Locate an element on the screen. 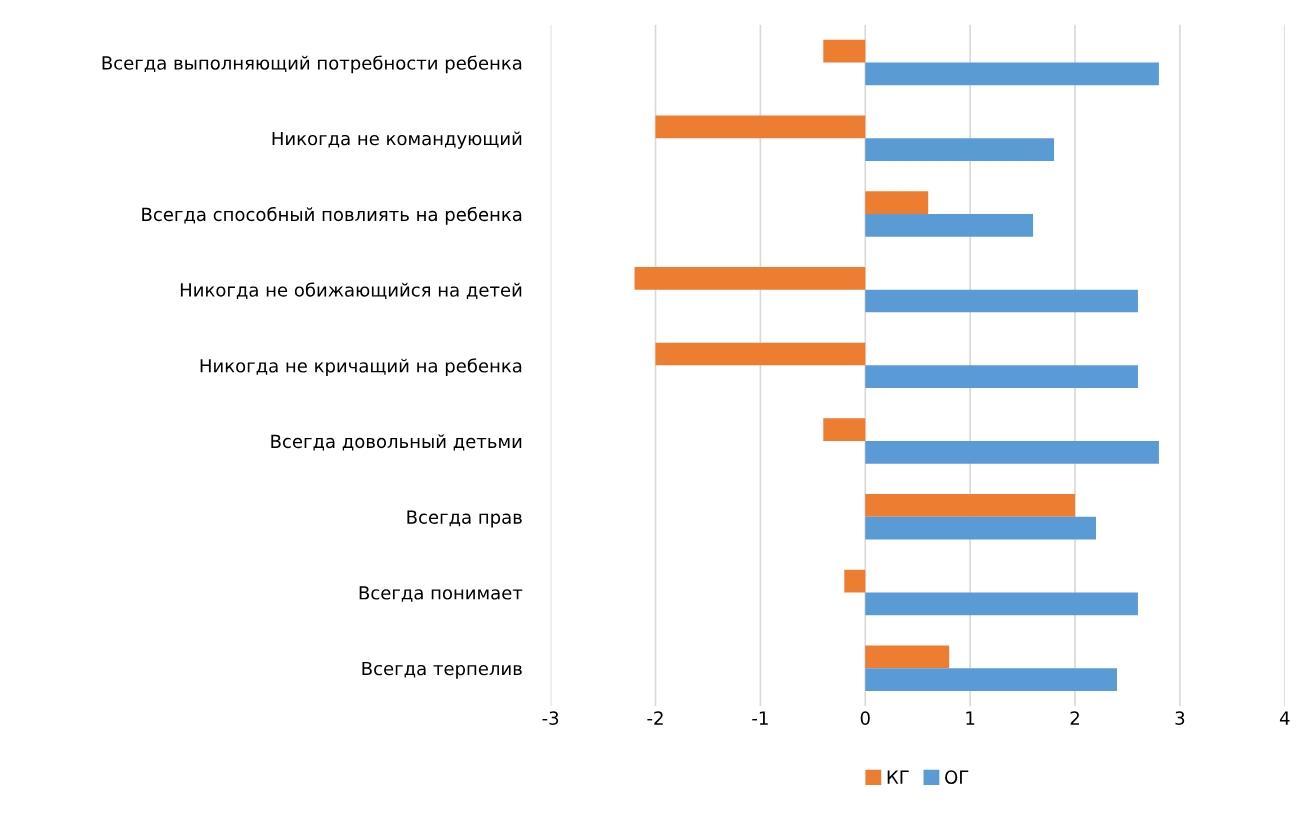  legend-label: ОГ is located at coordinates (957, 777).